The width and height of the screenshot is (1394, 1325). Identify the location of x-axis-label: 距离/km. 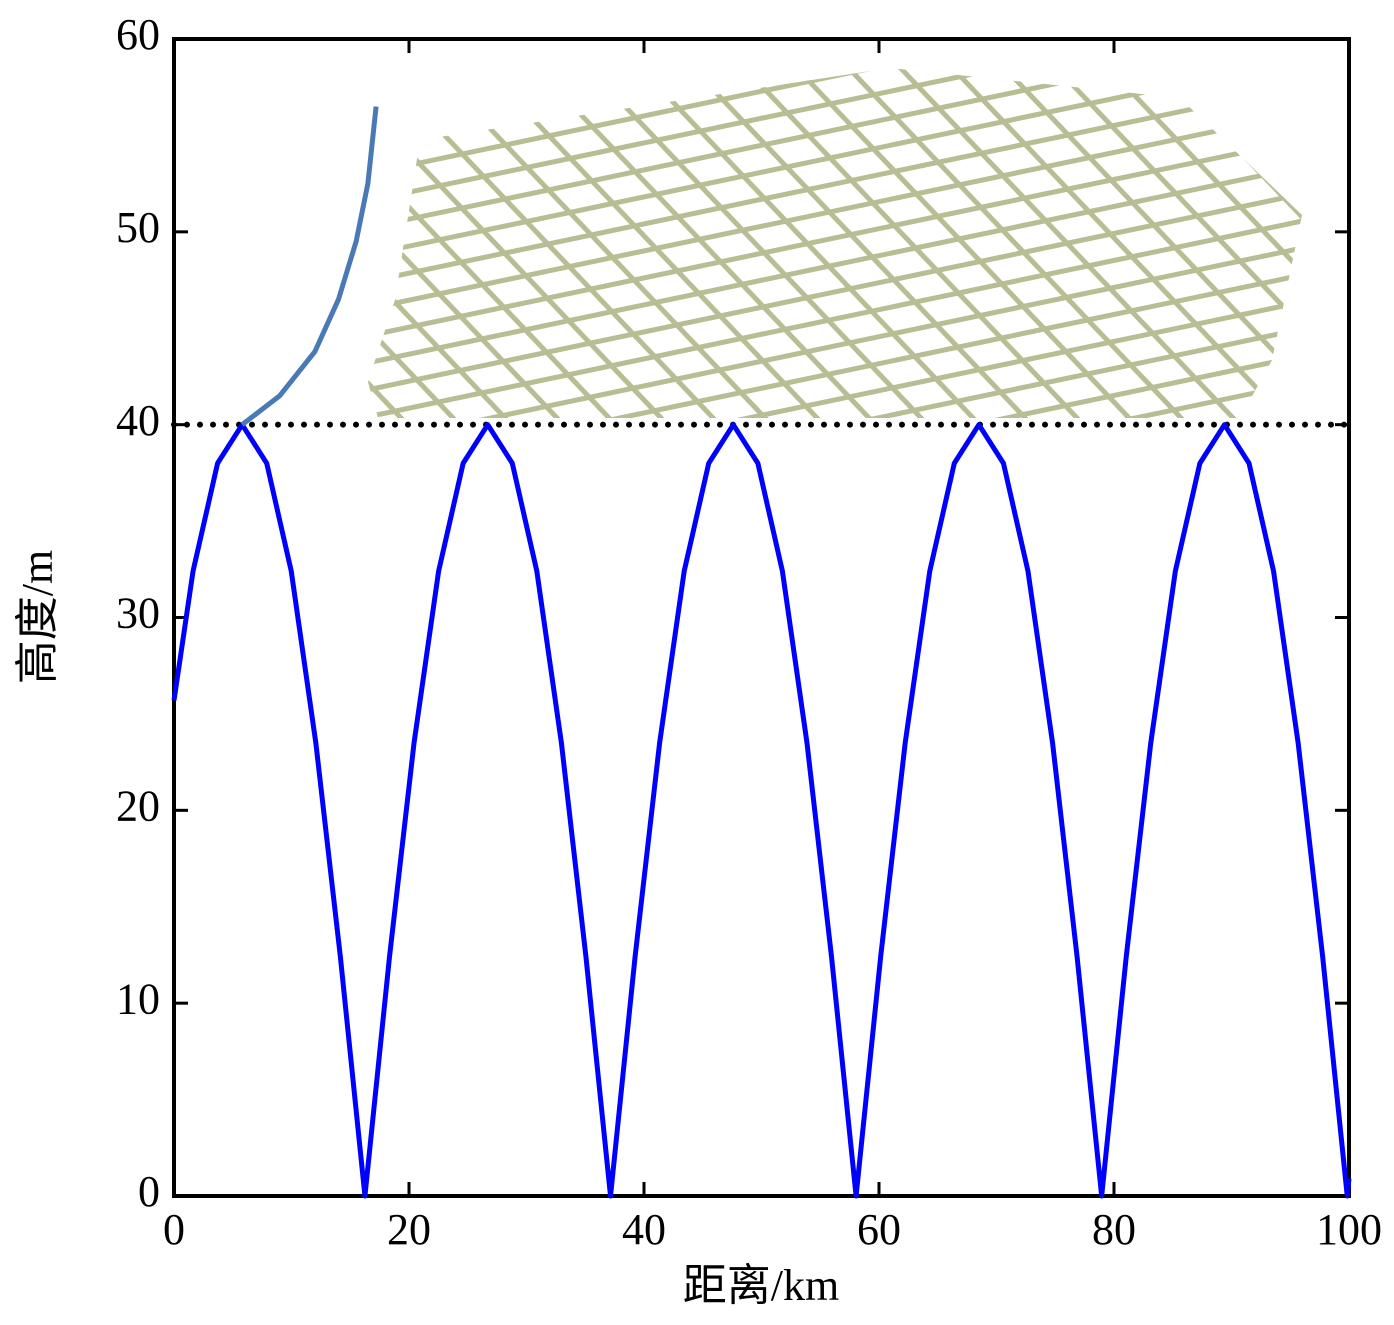
(761, 1285).